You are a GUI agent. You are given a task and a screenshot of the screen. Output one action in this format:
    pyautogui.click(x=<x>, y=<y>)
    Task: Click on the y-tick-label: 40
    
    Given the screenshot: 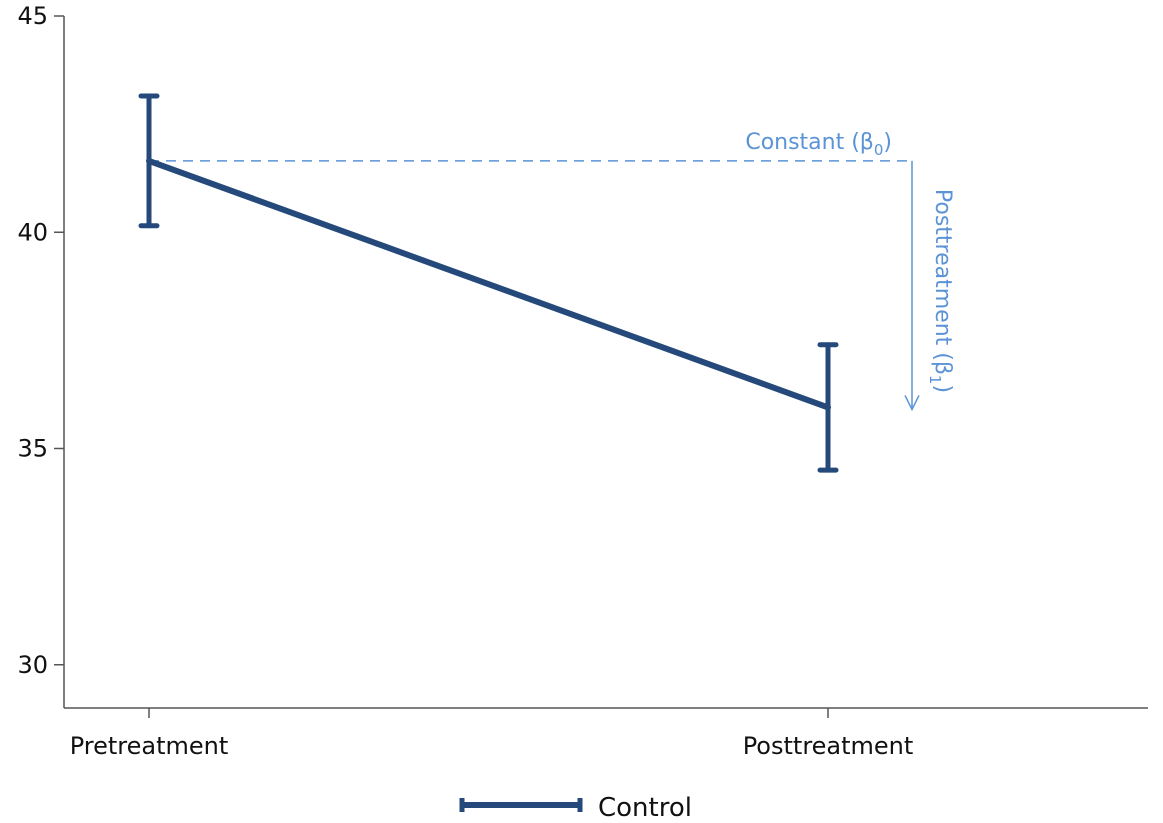 What is the action you would take?
    pyautogui.click(x=32, y=232)
    